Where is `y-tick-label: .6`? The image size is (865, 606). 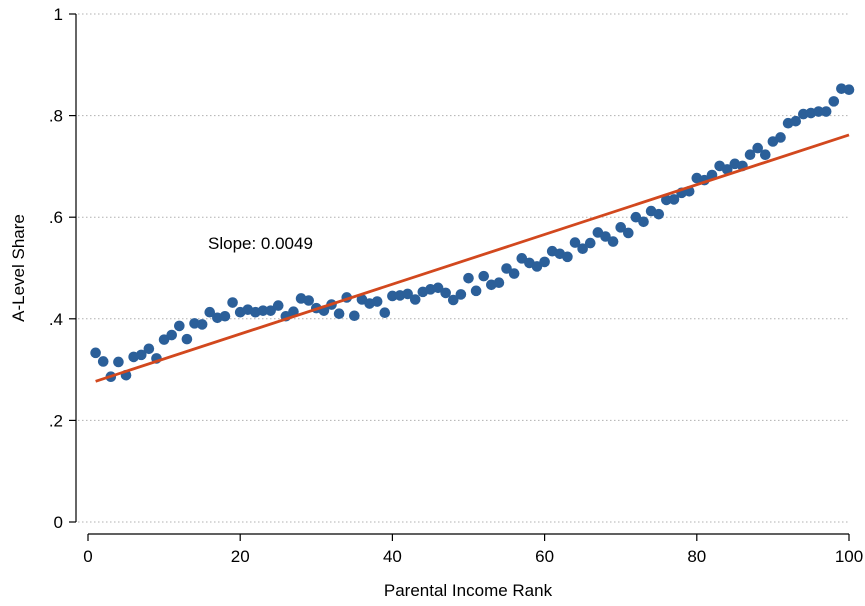
y-tick-label: .6 is located at coordinates (56, 217).